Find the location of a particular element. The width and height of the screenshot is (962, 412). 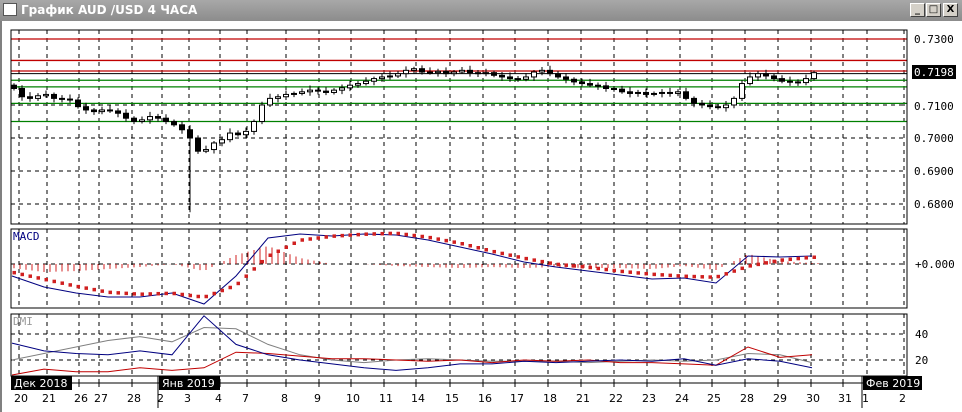

dmi-label: DMI is located at coordinates (23, 321).